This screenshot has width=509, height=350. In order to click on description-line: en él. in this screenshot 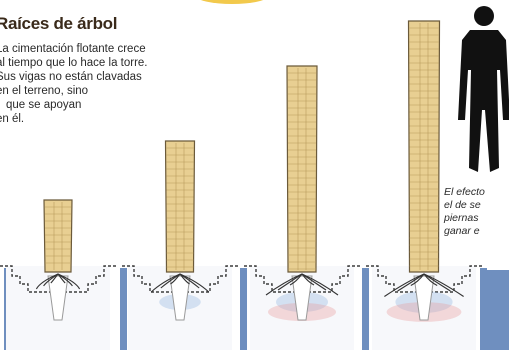, I will do `click(12, 119)`.